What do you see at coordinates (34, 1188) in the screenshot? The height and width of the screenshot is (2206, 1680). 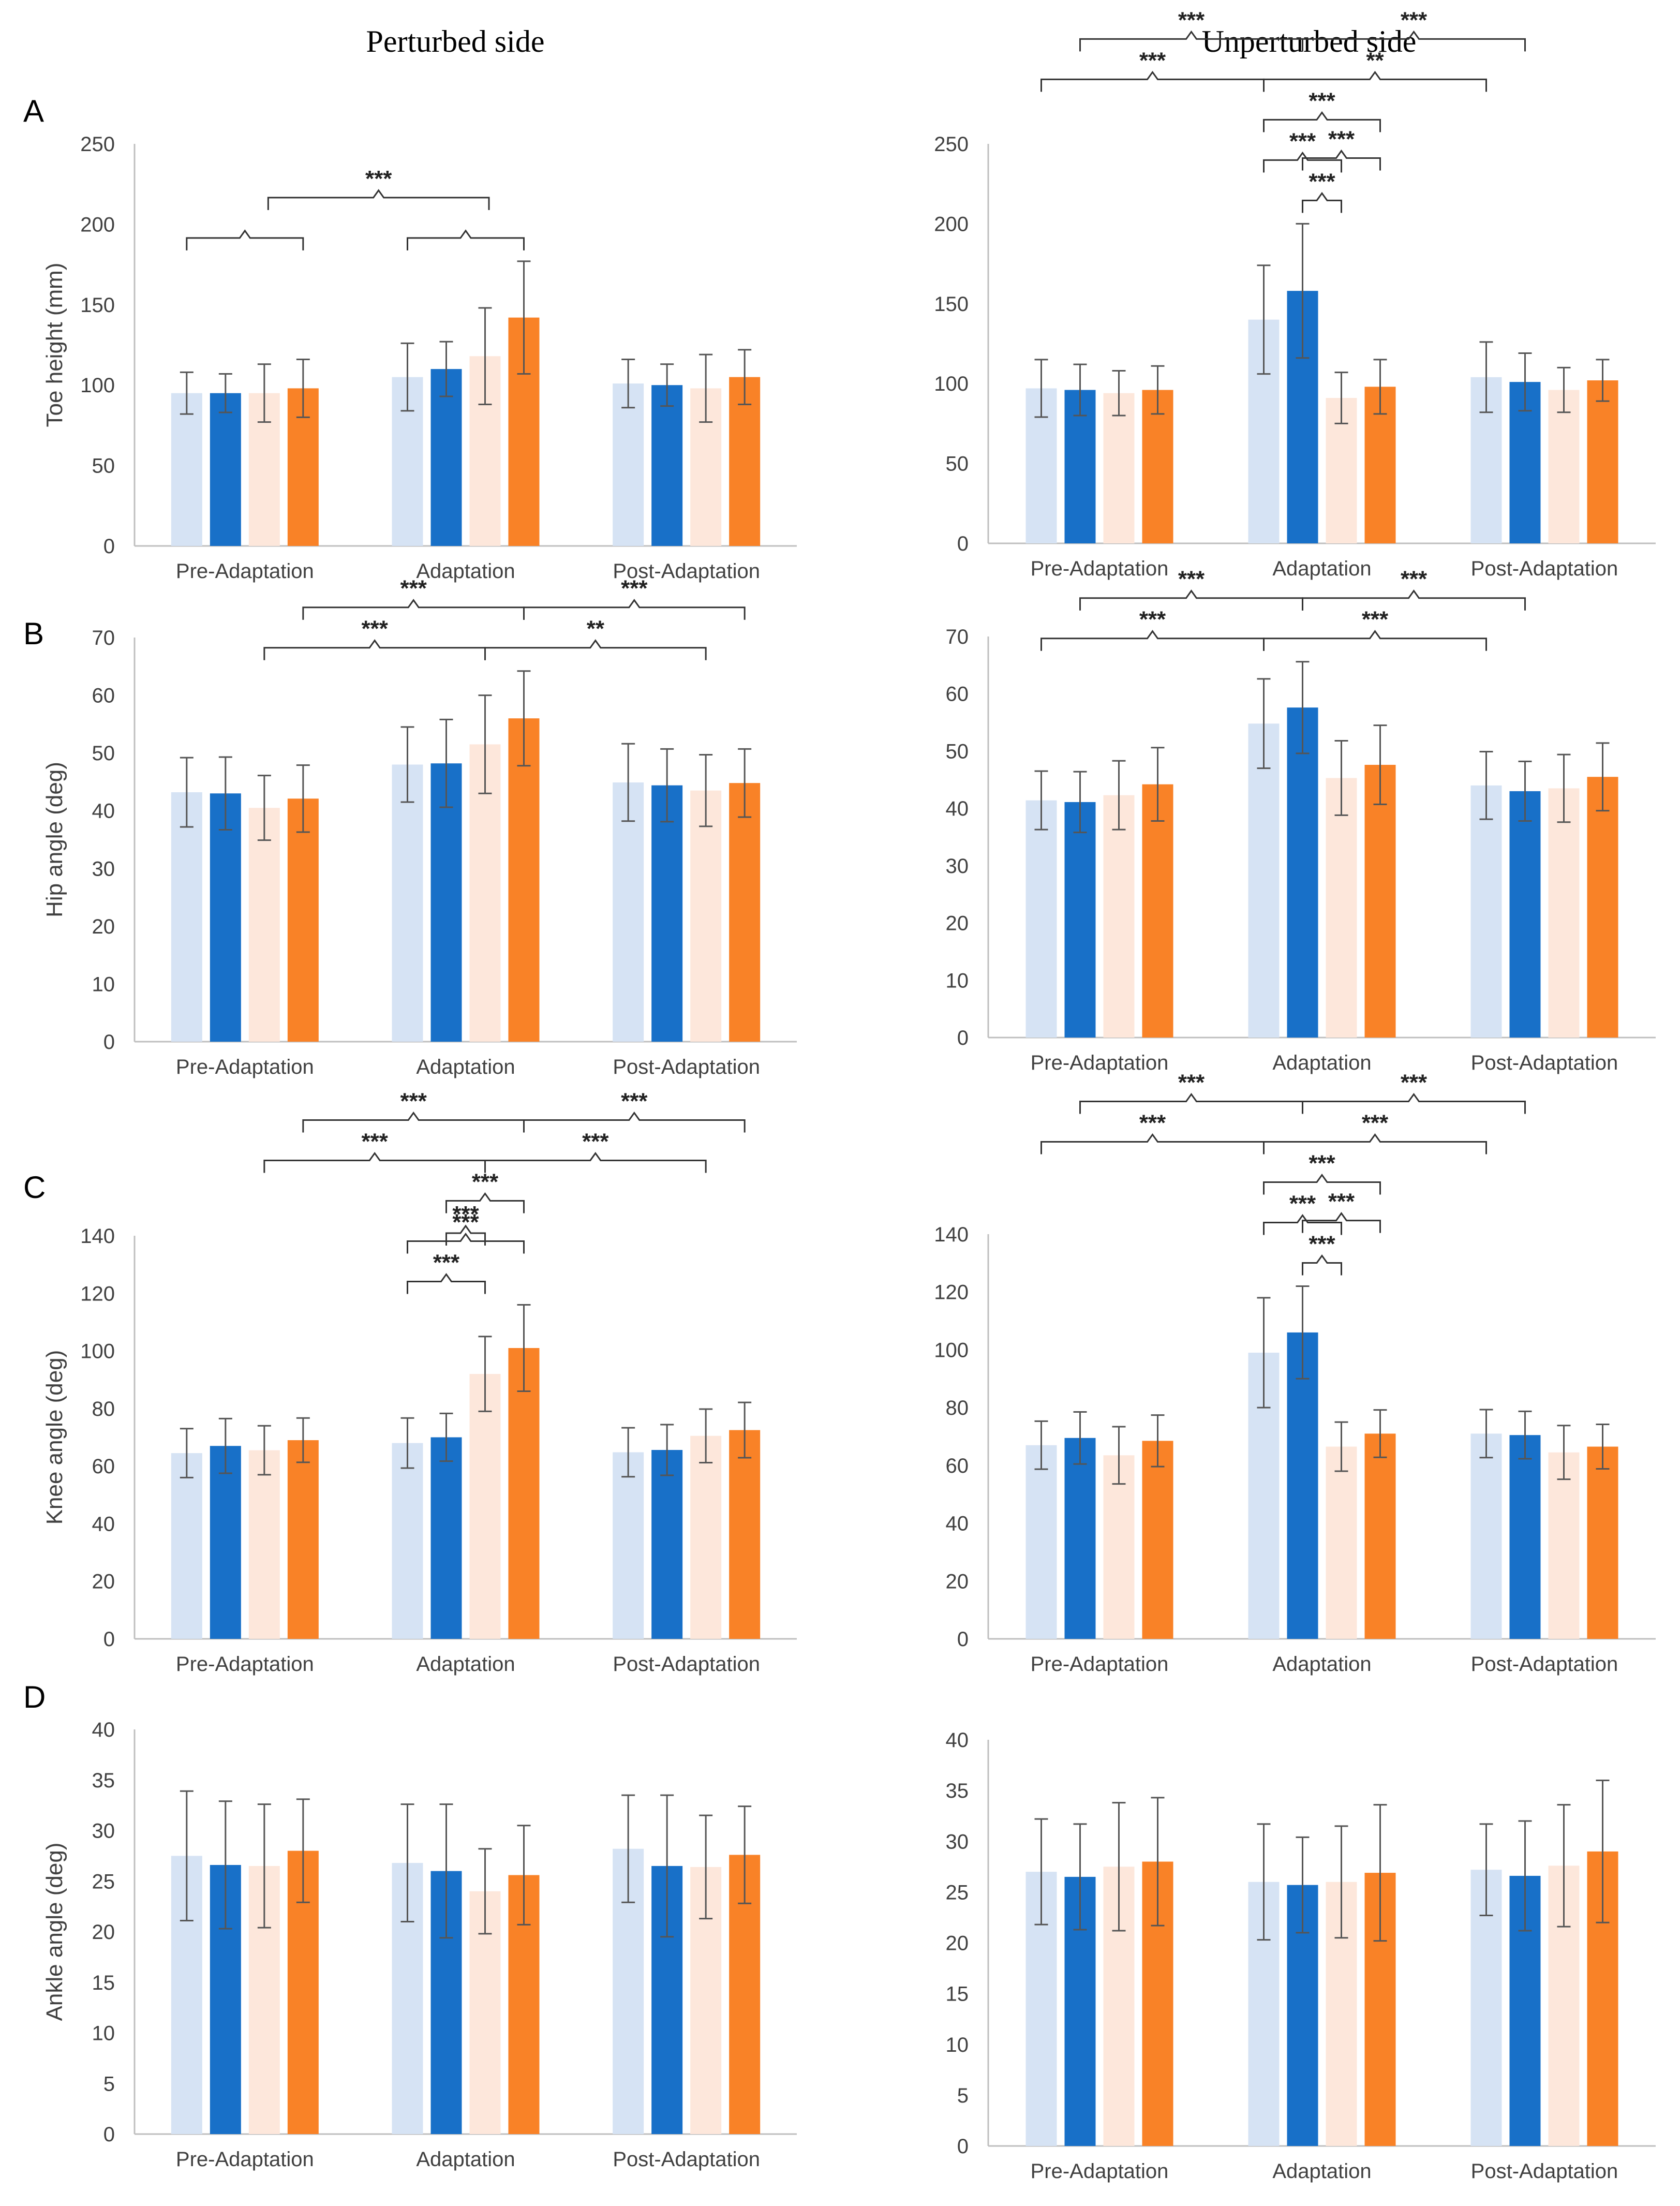 I see `row-letter-c: C` at bounding box center [34, 1188].